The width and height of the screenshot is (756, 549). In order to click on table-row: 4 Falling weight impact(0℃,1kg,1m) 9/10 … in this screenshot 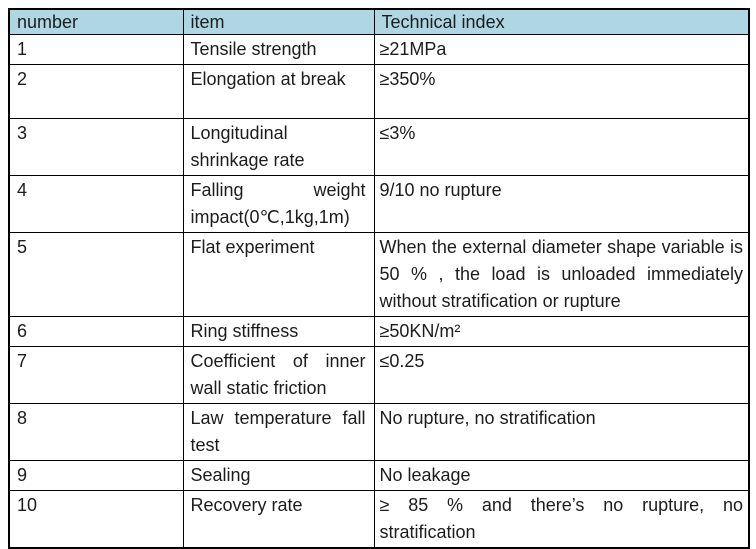, I will do `click(379, 204)`.